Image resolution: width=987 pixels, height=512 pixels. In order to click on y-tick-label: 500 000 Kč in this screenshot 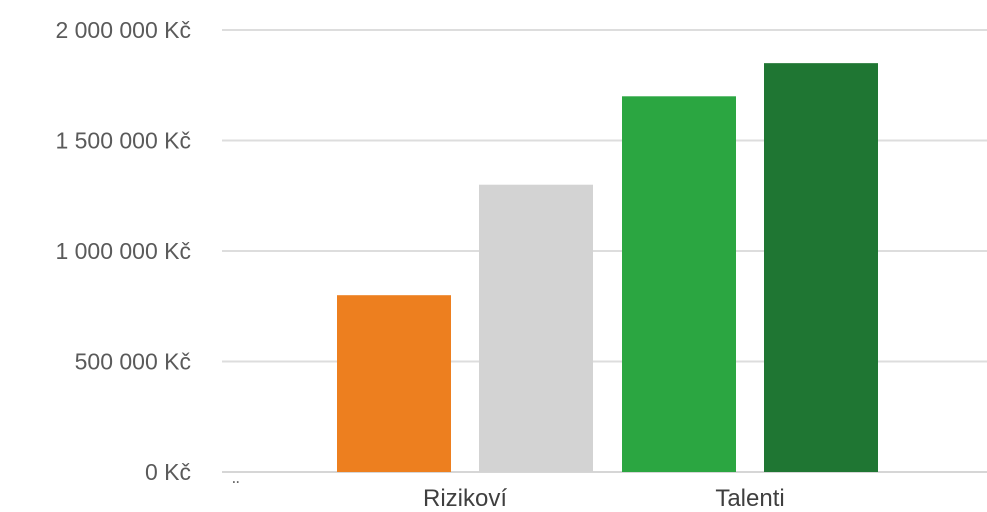, I will do `click(133, 362)`.